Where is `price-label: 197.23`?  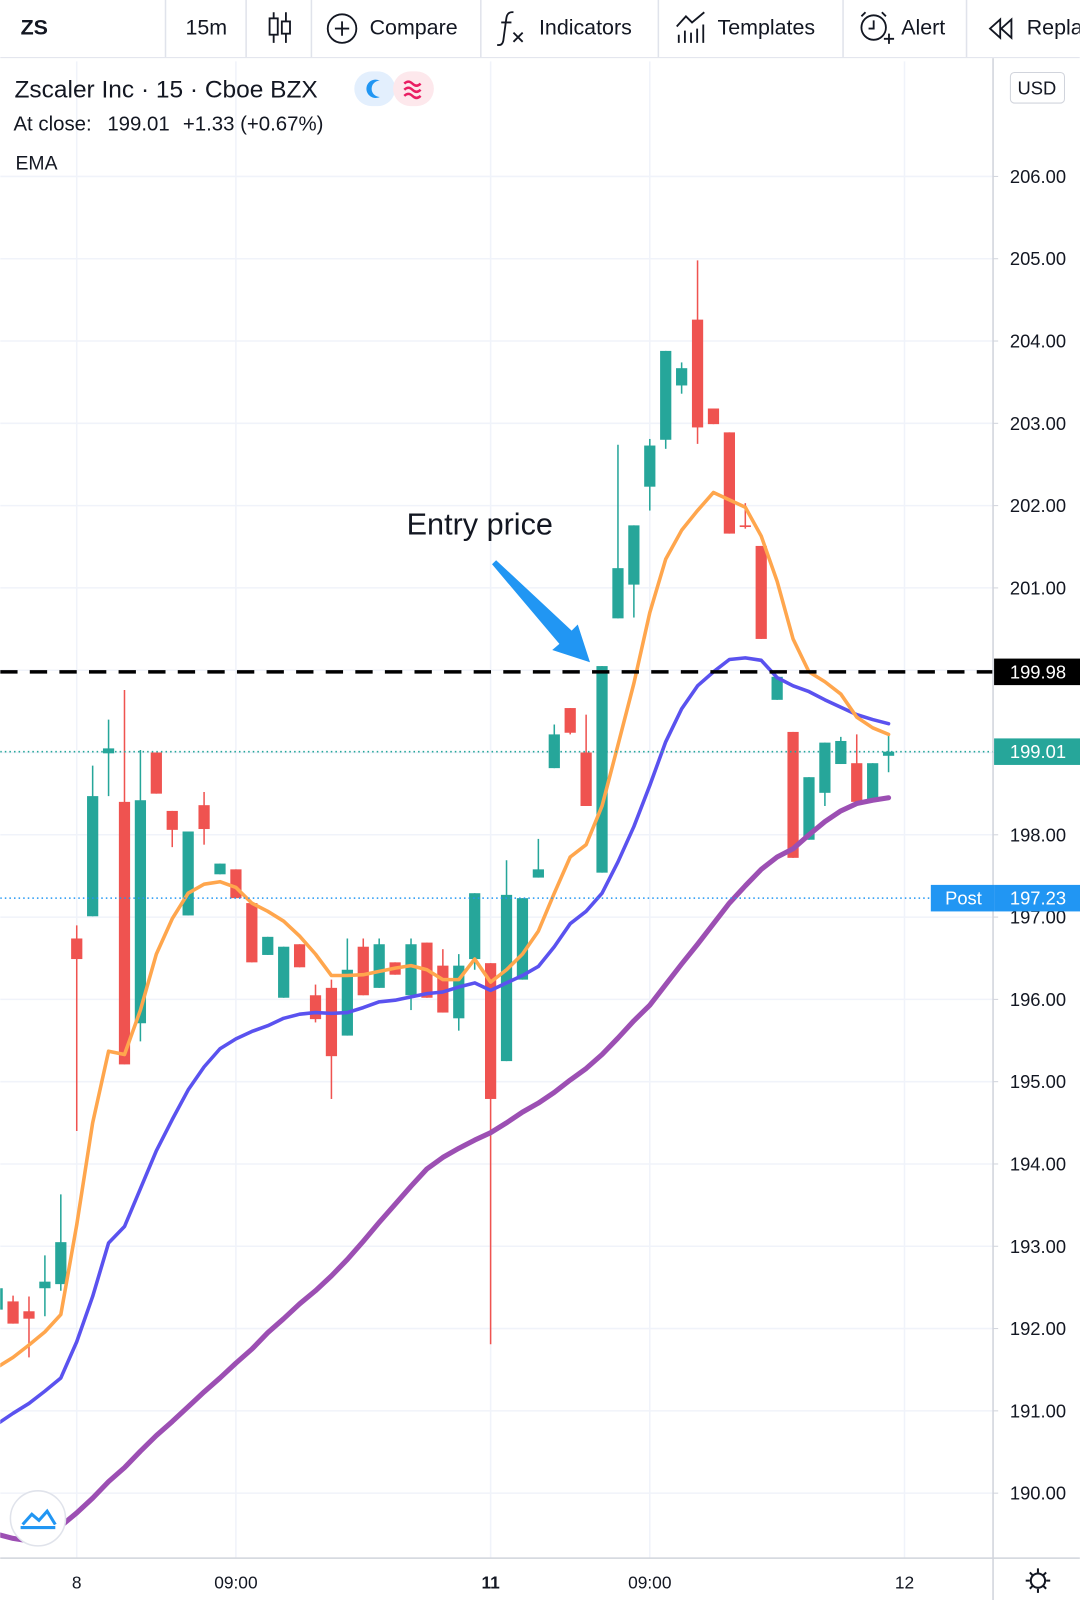
price-label: 197.23 is located at coordinates (1038, 898).